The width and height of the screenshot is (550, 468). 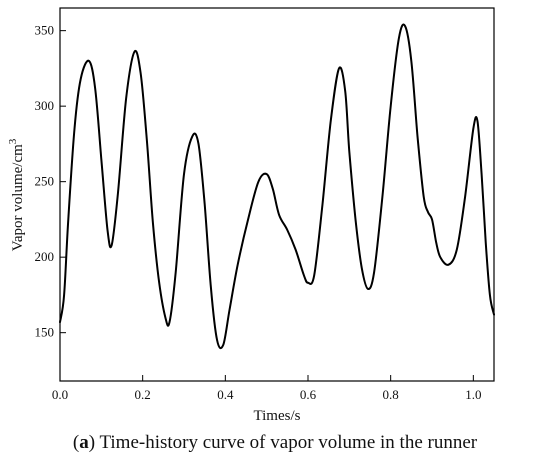 What do you see at coordinates (277, 416) in the screenshot?
I see `x-axis-title: Times/s` at bounding box center [277, 416].